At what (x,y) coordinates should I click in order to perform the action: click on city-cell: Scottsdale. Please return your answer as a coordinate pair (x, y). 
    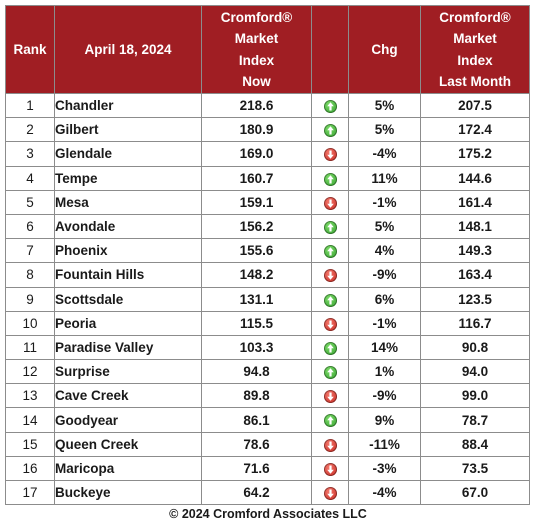
    Looking at the image, I should click on (128, 299).